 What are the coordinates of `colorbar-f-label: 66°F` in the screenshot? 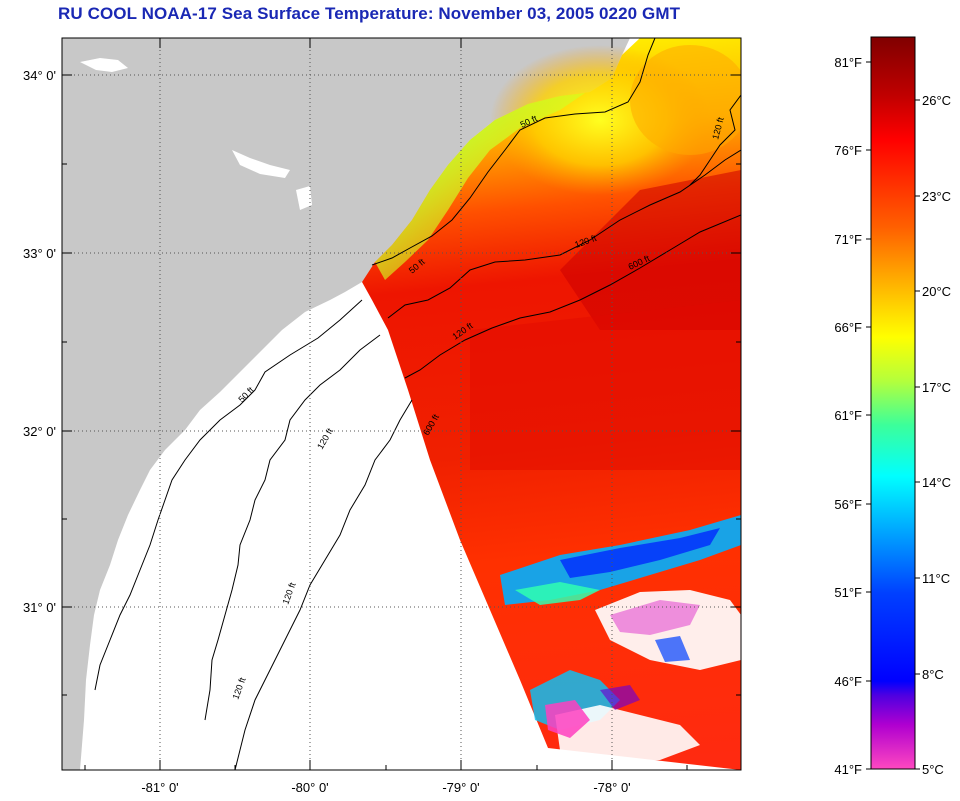 It's located at (848, 327).